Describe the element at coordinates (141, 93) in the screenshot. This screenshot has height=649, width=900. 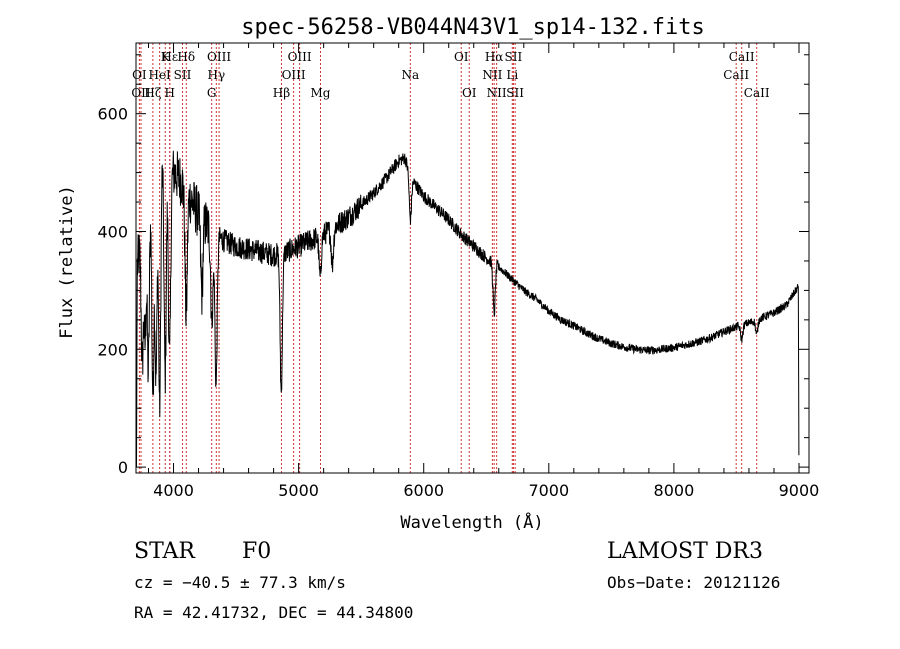
I see `line-label-18: OII` at that location.